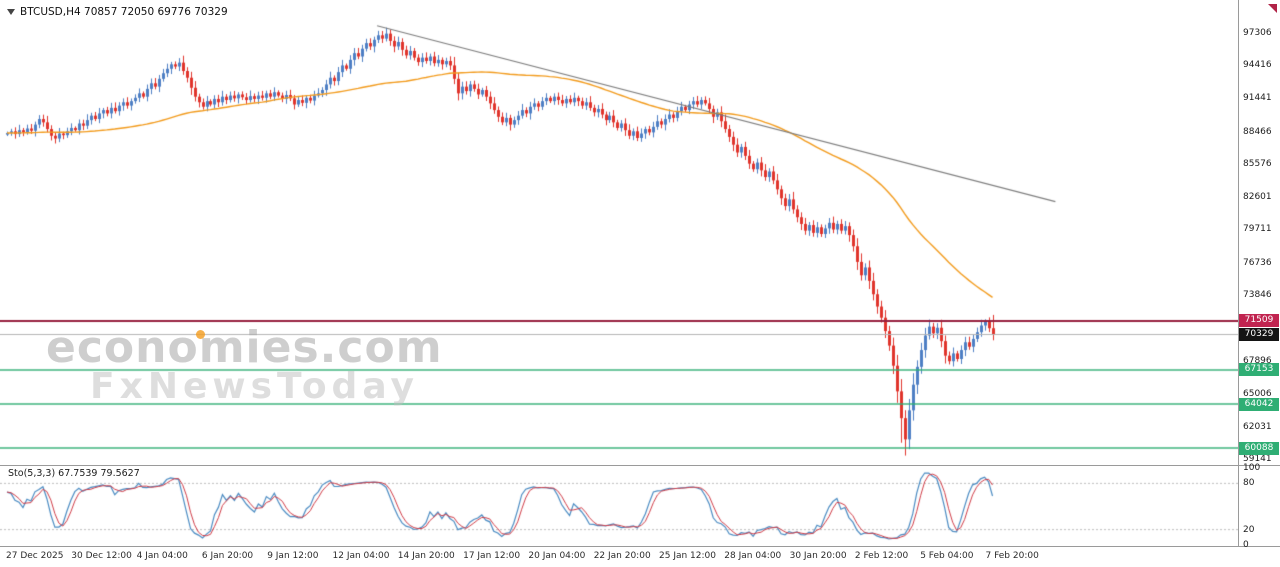 This screenshot has width=1280, height=567. Describe the element at coordinates (1257, 163) in the screenshot. I see `price-tick: 85576` at that location.